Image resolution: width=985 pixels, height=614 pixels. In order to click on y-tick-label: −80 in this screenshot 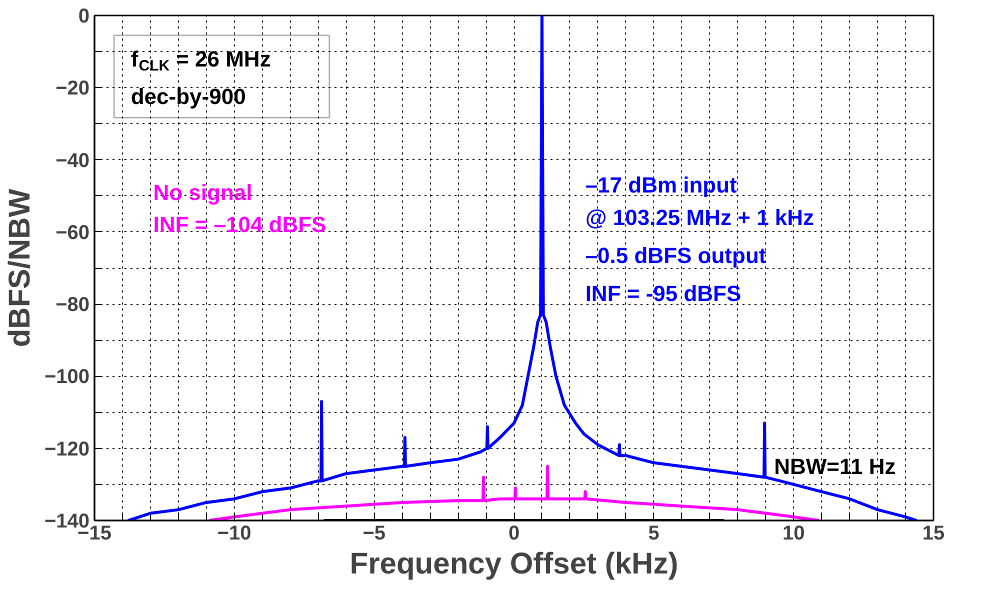, I will do `click(73, 305)`.